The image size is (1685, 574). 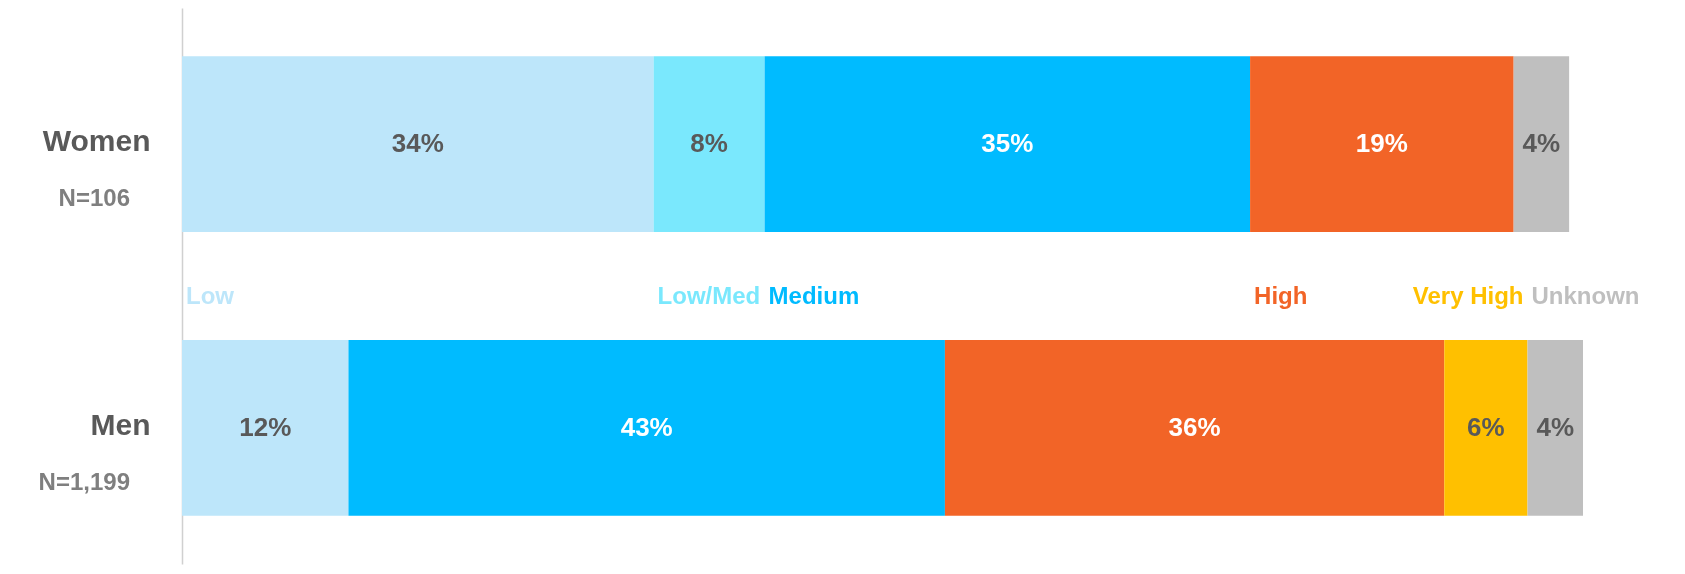 I want to click on text: Low/Med, so click(x=709, y=296).